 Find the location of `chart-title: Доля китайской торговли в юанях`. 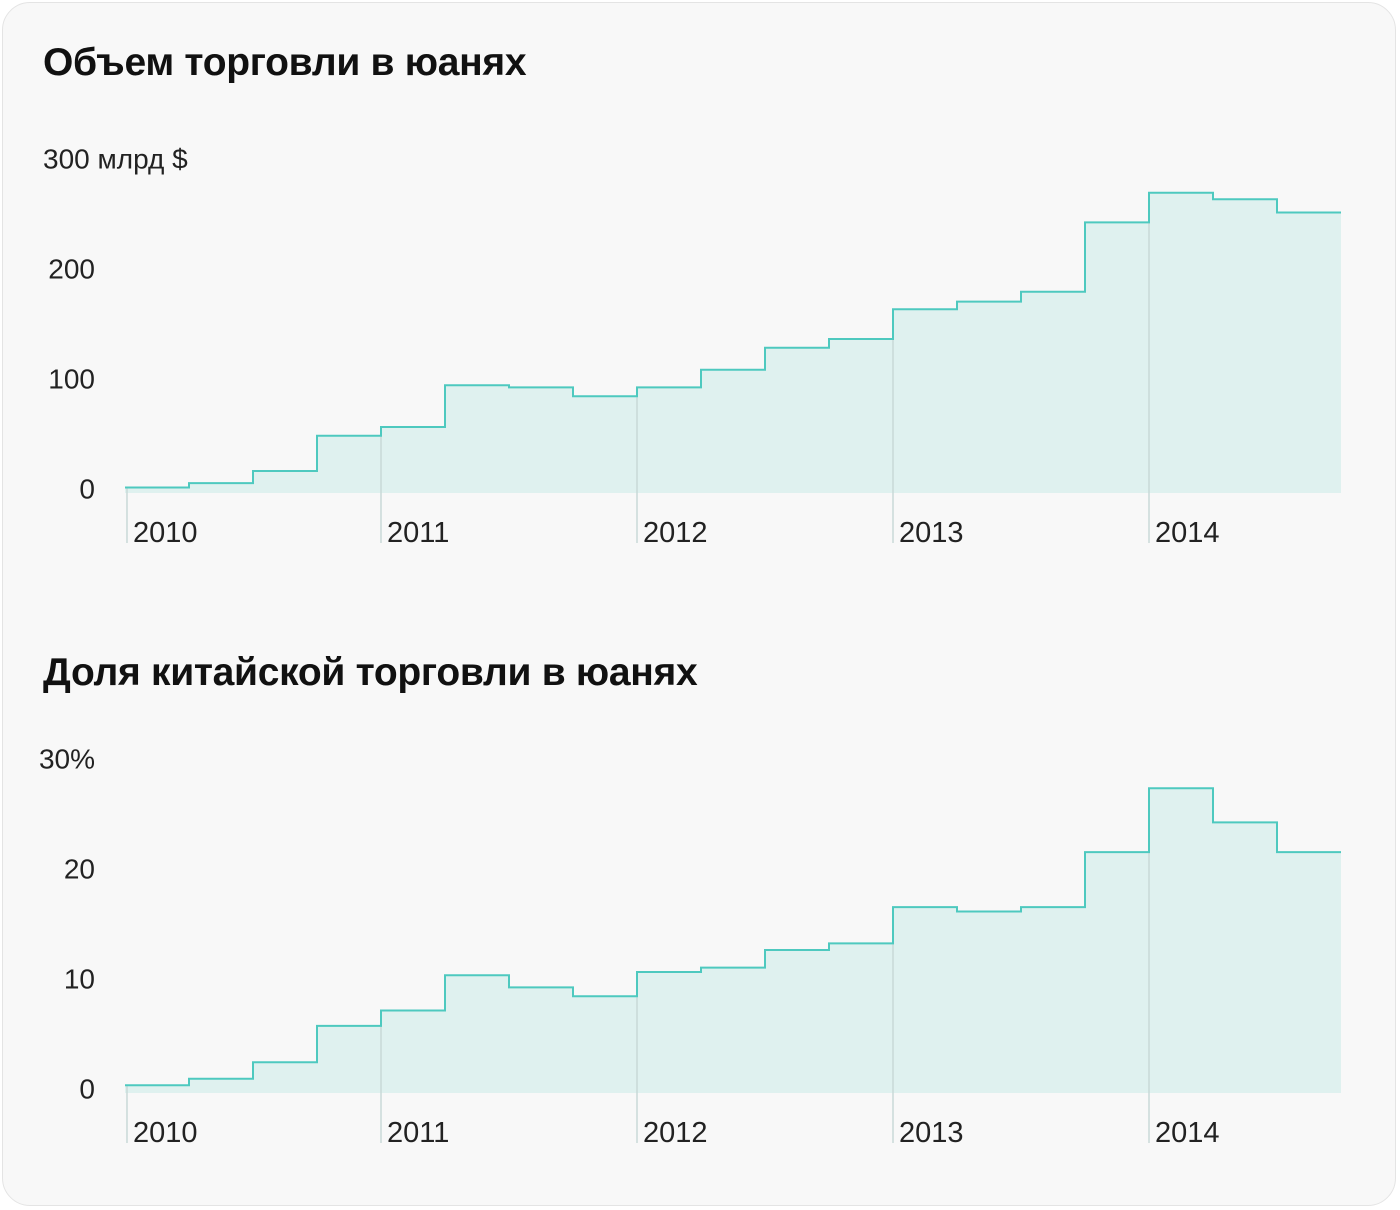

chart-title: Доля китайской торговли в юанях is located at coordinates (370, 672).